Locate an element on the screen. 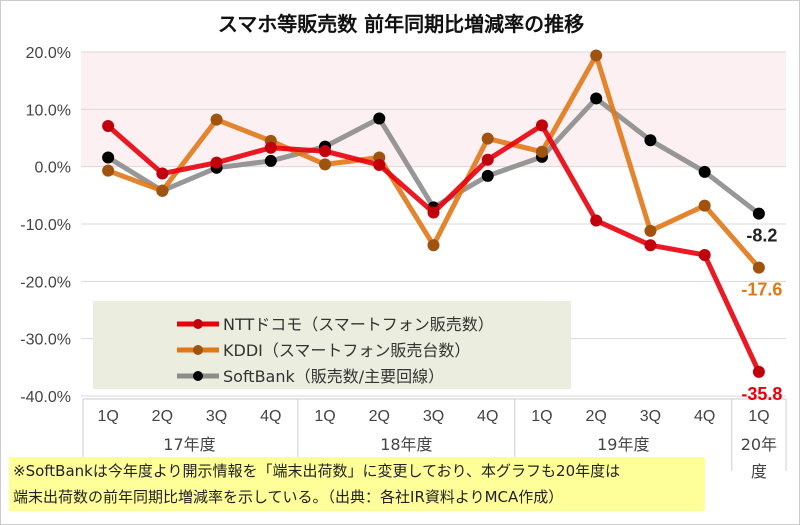 The width and height of the screenshot is (800, 525). footnote-line-2: 端末出荷数の前年同期比増減率を示している。（出典：各社IR資料よりMCA作成） is located at coordinates (288, 497).